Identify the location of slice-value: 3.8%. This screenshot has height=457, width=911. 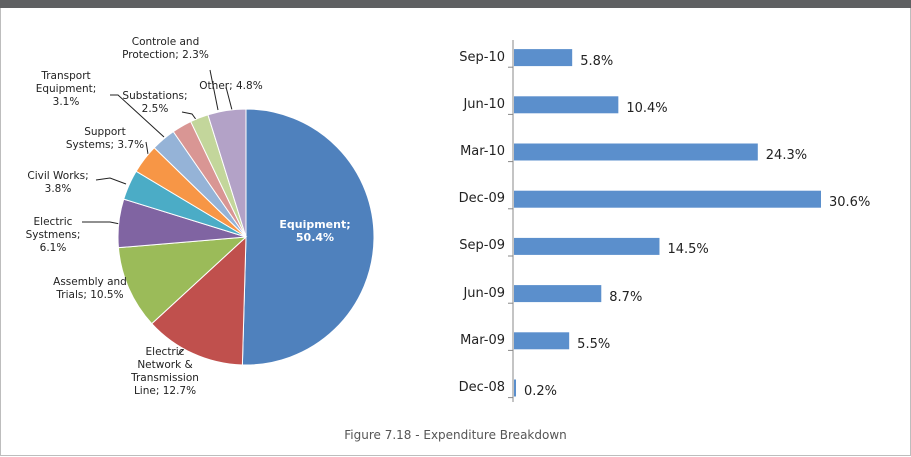
(58, 189).